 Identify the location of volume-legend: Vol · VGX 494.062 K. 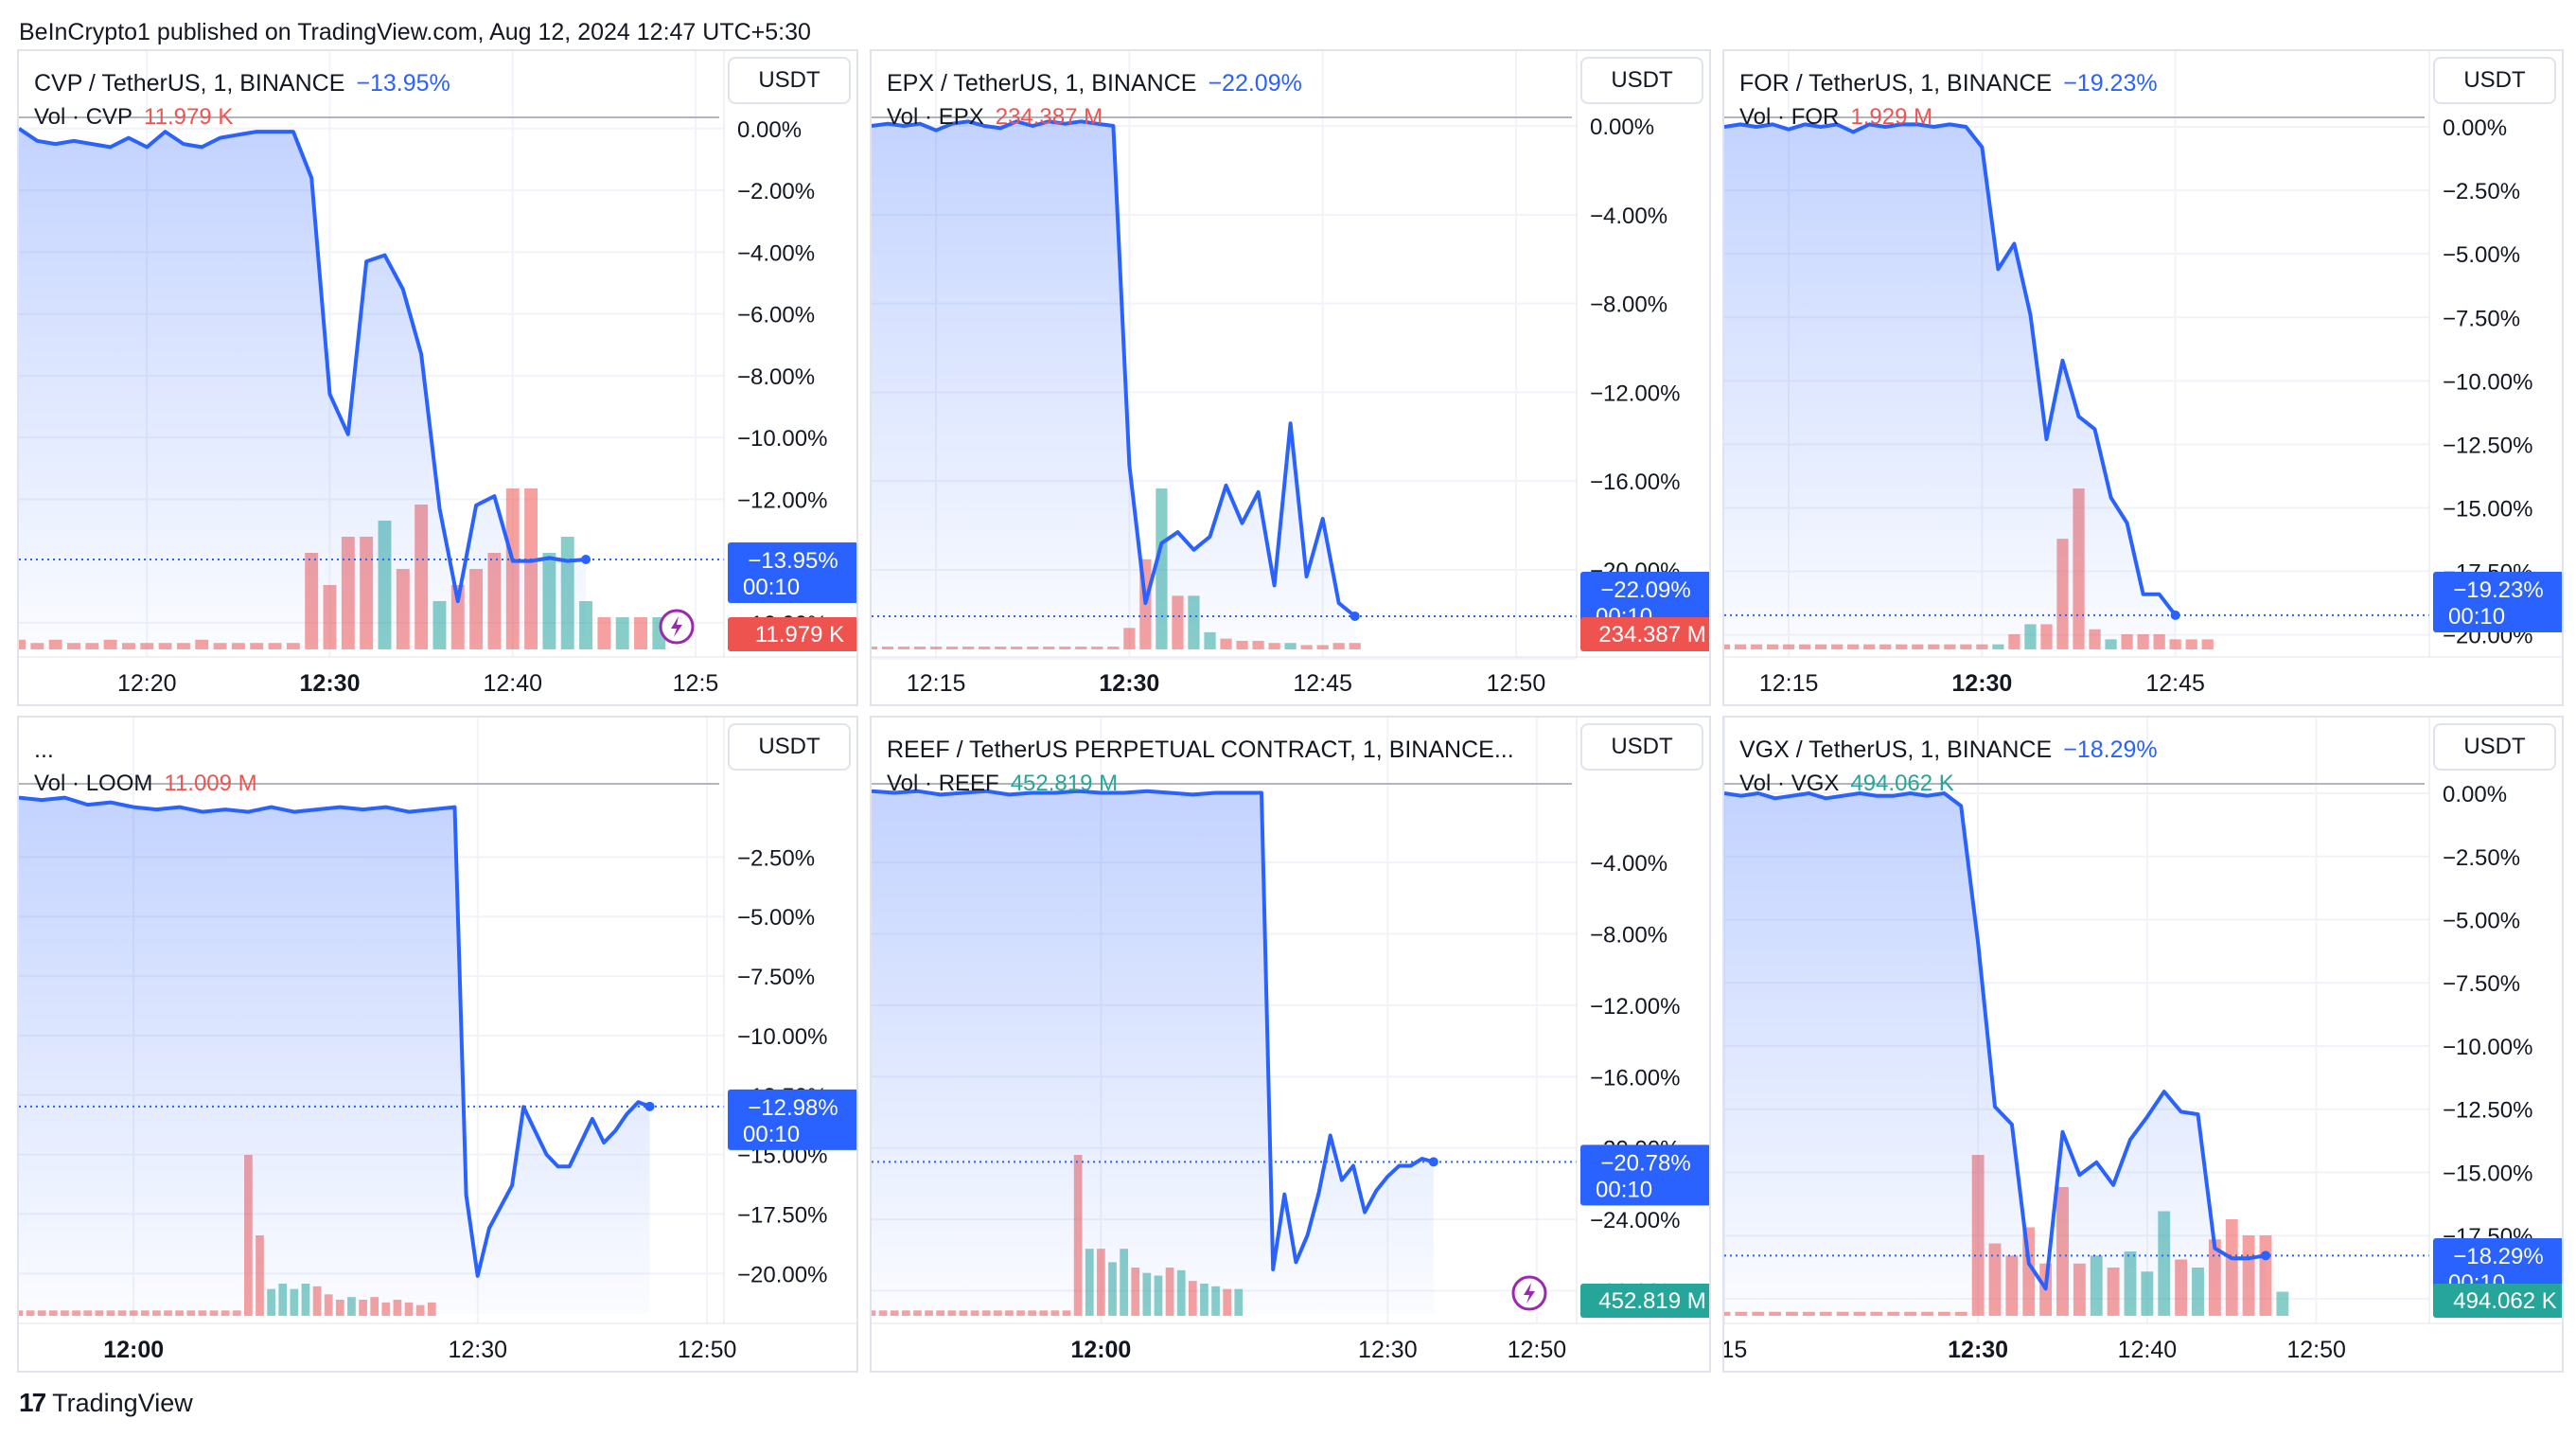
(1846, 784).